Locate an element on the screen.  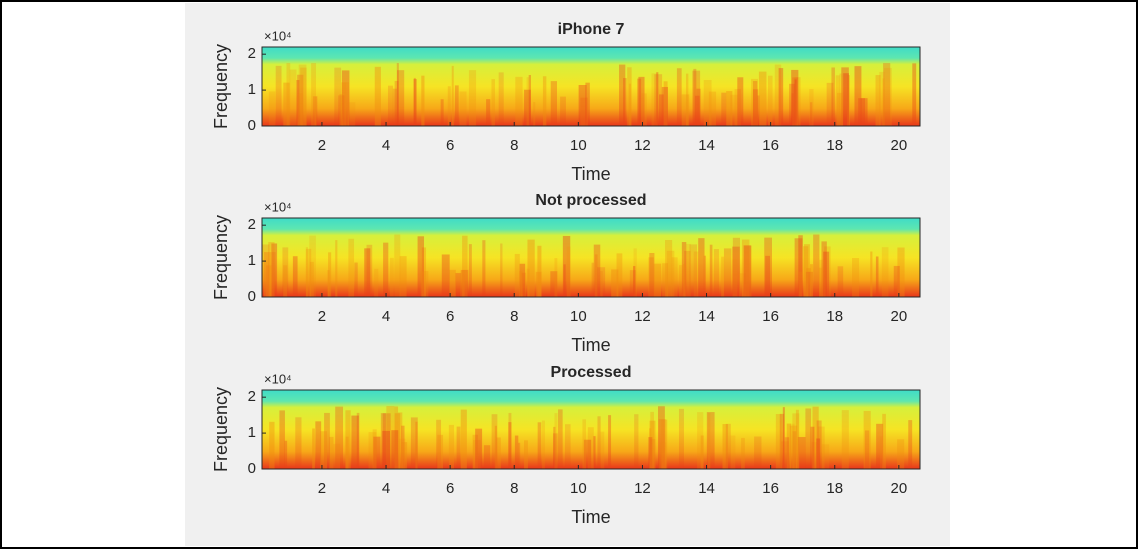
x-tick-label: 18 is located at coordinates (834, 145).